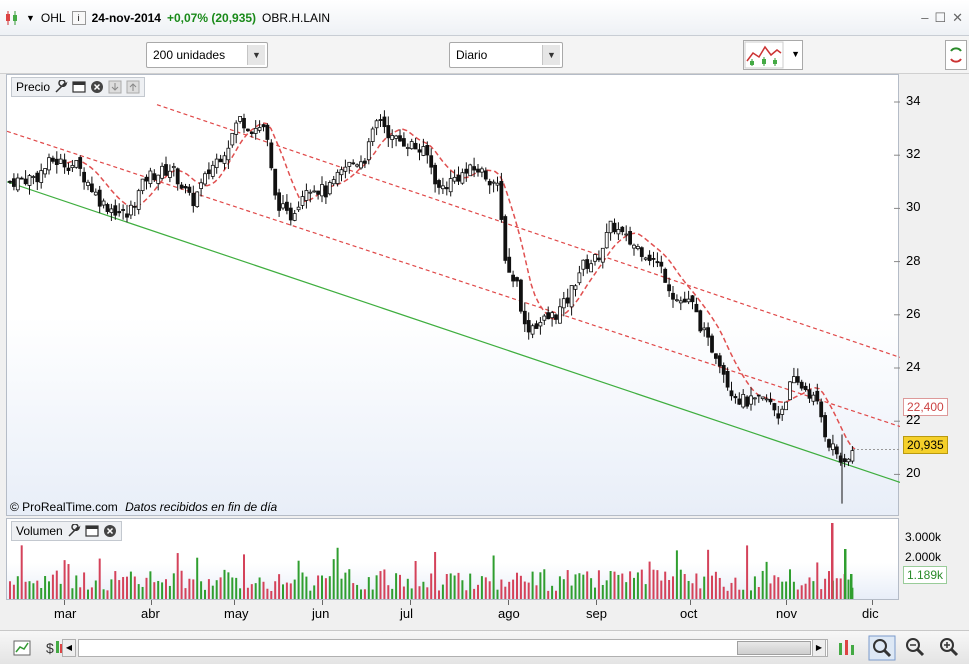 This screenshot has height=664, width=969. Describe the element at coordinates (925, 17) in the screenshot. I see `minimize-icon: –` at that location.